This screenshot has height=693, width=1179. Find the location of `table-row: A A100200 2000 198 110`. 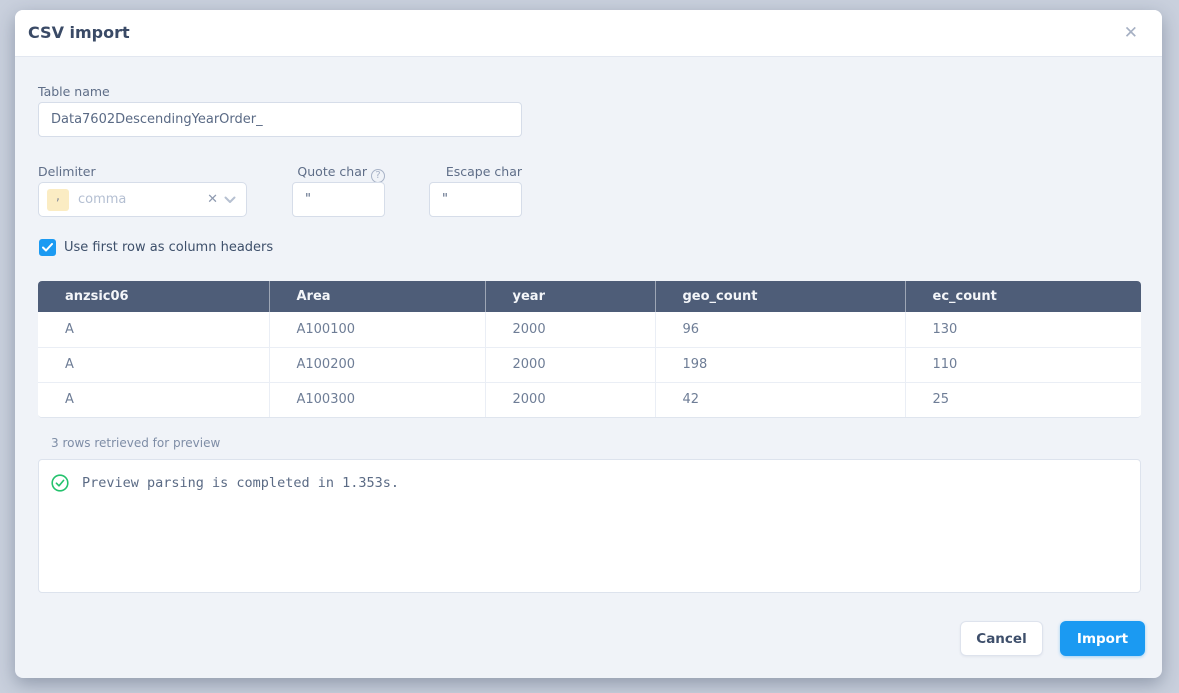

table-row: A A100200 2000 198 110 is located at coordinates (589, 365).